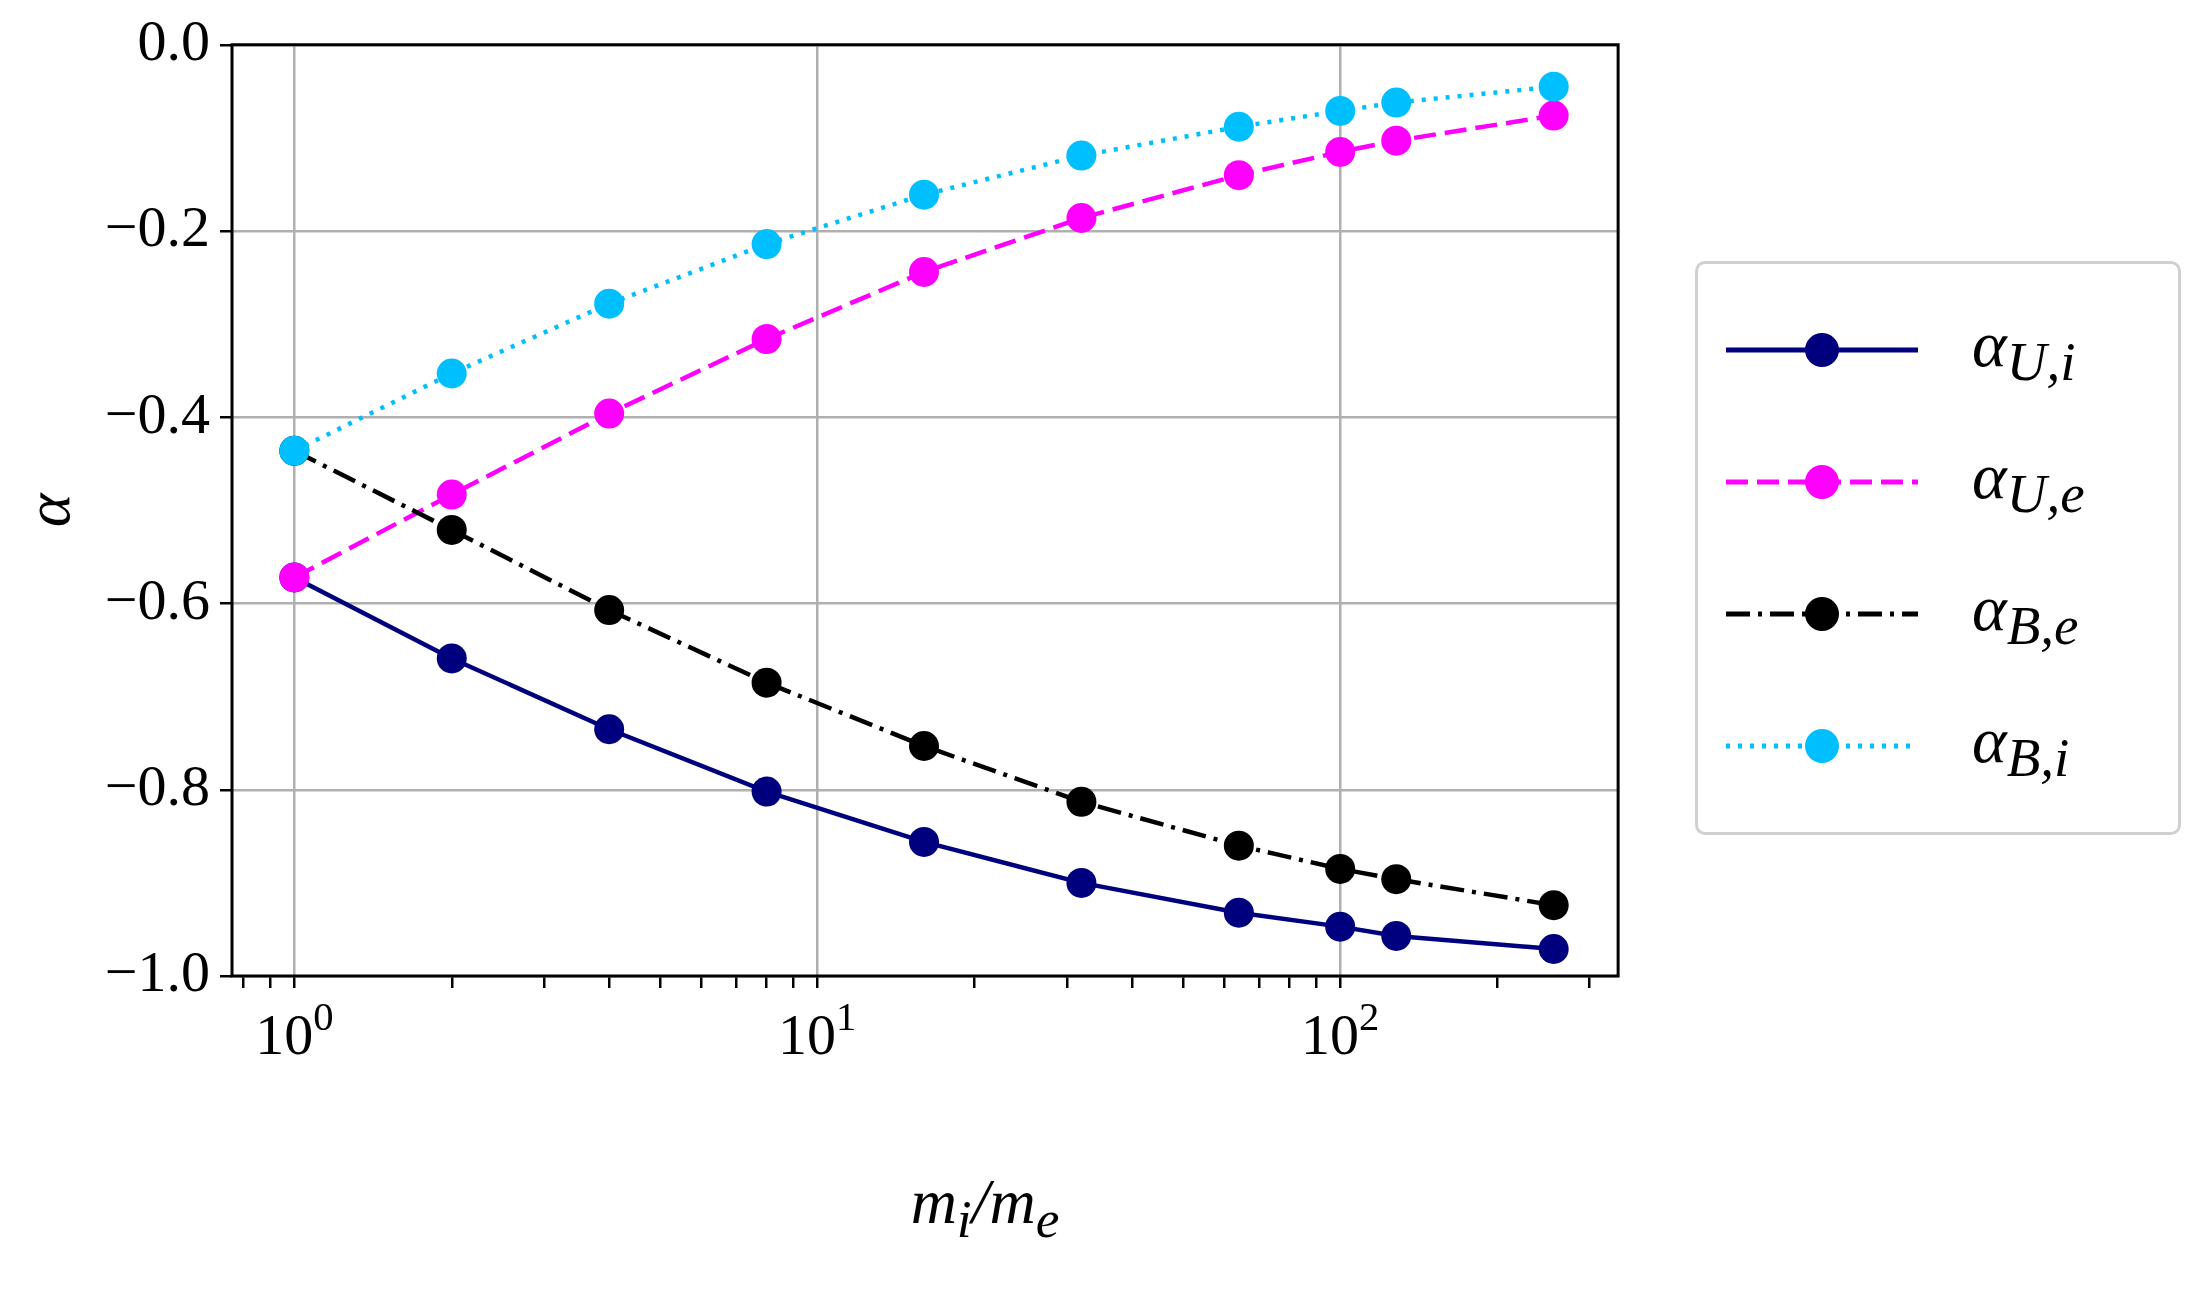 Image resolution: width=2187 pixels, height=1290 pixels. Describe the element at coordinates (985, 1207) in the screenshot. I see `x-axis-title: m$_{i}$/m$_{e}$` at that location.